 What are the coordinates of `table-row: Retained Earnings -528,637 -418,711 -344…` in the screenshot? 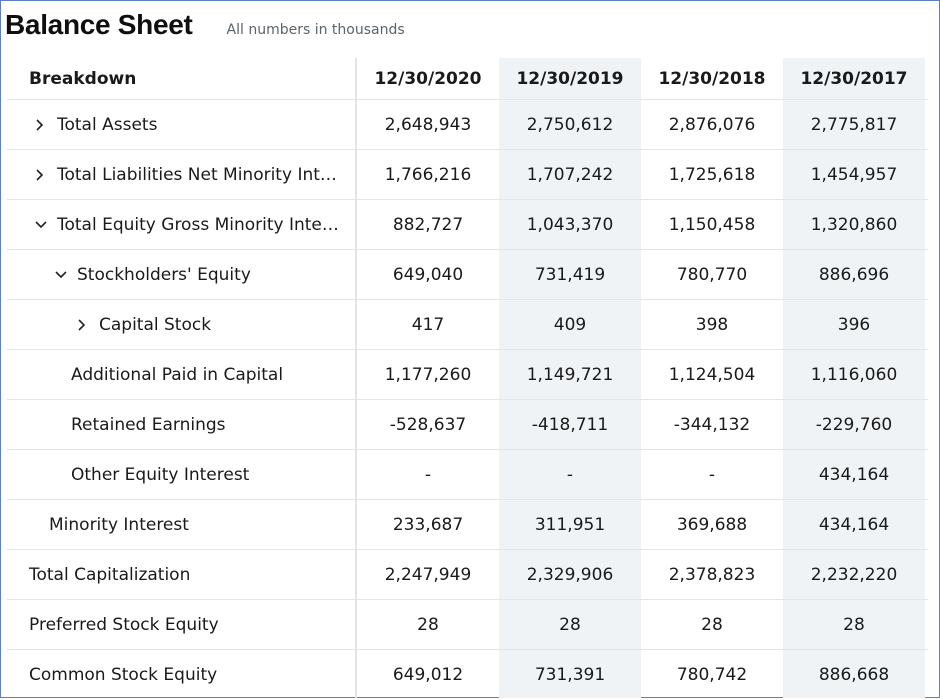 It's located at (467, 425).